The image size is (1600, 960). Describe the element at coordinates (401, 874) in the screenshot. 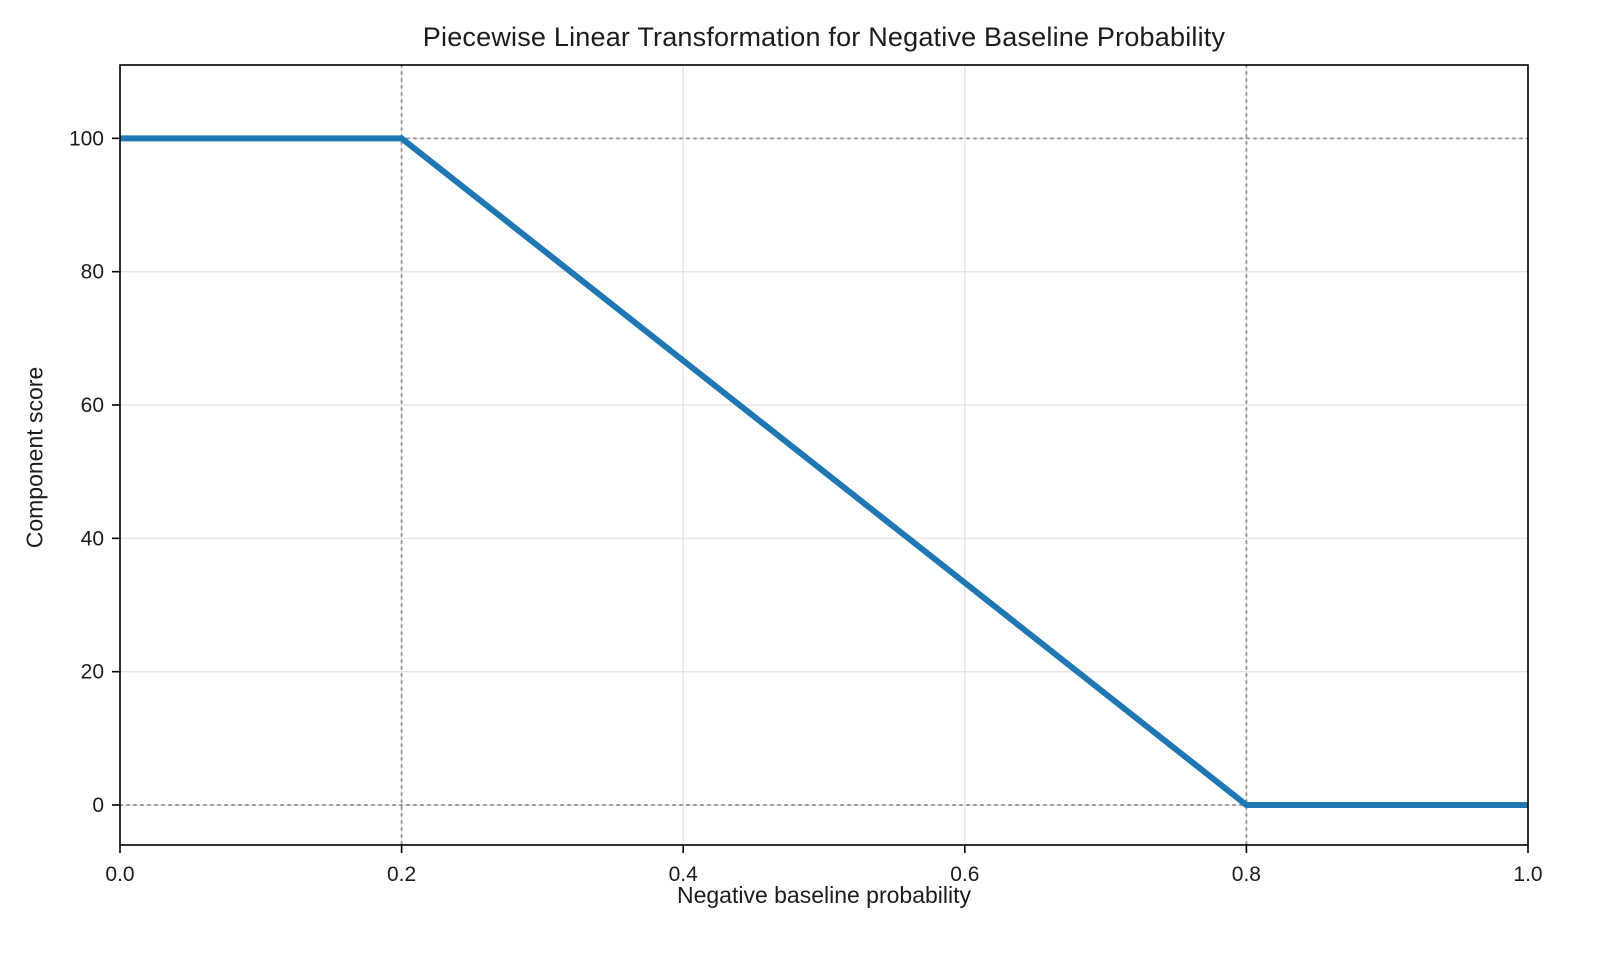

I see `x-tick-label: 0.2` at that location.